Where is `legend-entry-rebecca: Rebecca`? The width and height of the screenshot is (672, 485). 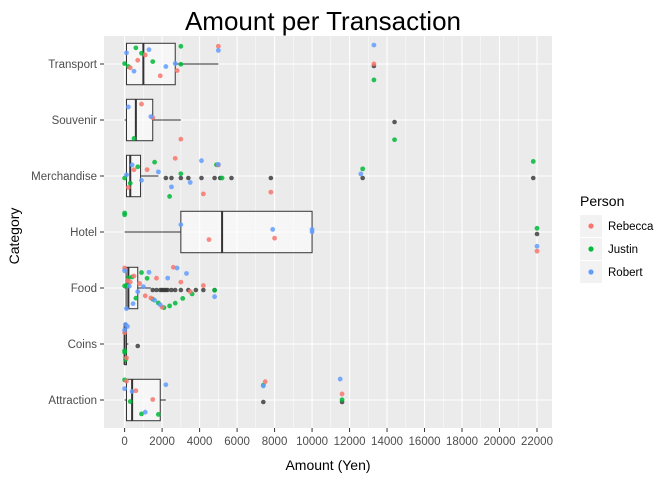
legend-entry-rebecca: Rebecca is located at coordinates (617, 226).